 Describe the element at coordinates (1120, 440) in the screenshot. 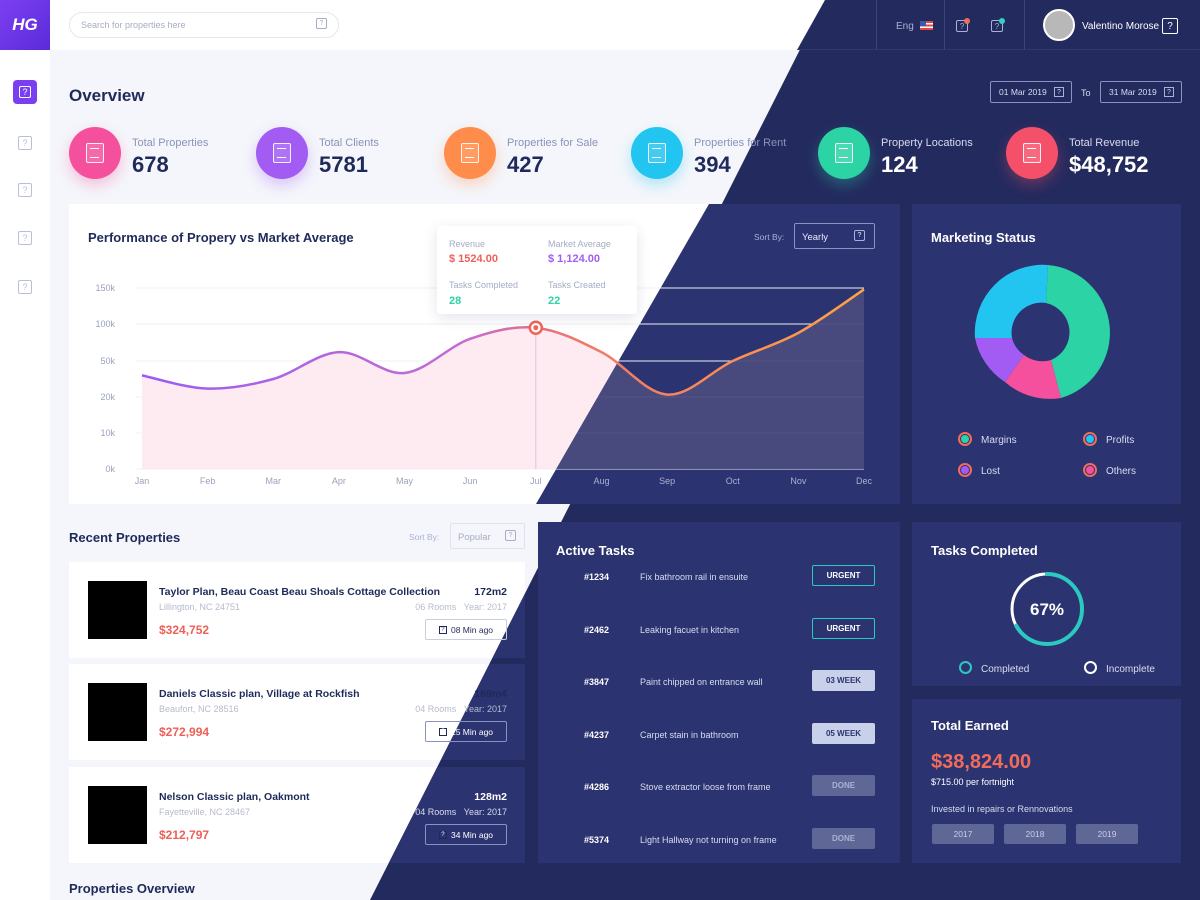

I see `legend-profits-label: Profits` at that location.